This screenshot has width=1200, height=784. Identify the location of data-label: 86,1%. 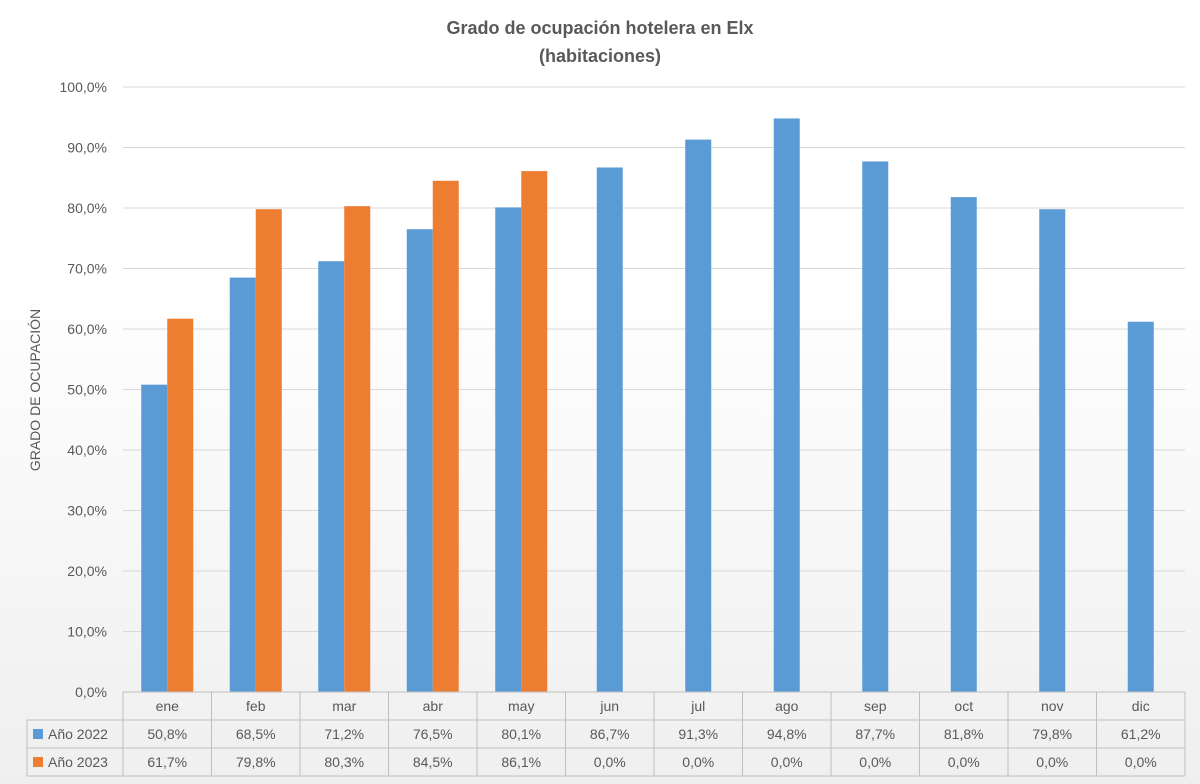
(521, 762).